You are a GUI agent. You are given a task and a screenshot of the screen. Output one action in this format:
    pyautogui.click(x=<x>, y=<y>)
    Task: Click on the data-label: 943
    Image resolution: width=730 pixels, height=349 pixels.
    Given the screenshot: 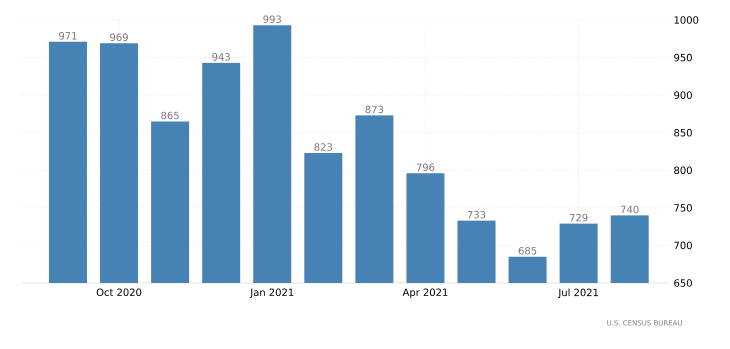 What is the action you would take?
    pyautogui.click(x=221, y=57)
    